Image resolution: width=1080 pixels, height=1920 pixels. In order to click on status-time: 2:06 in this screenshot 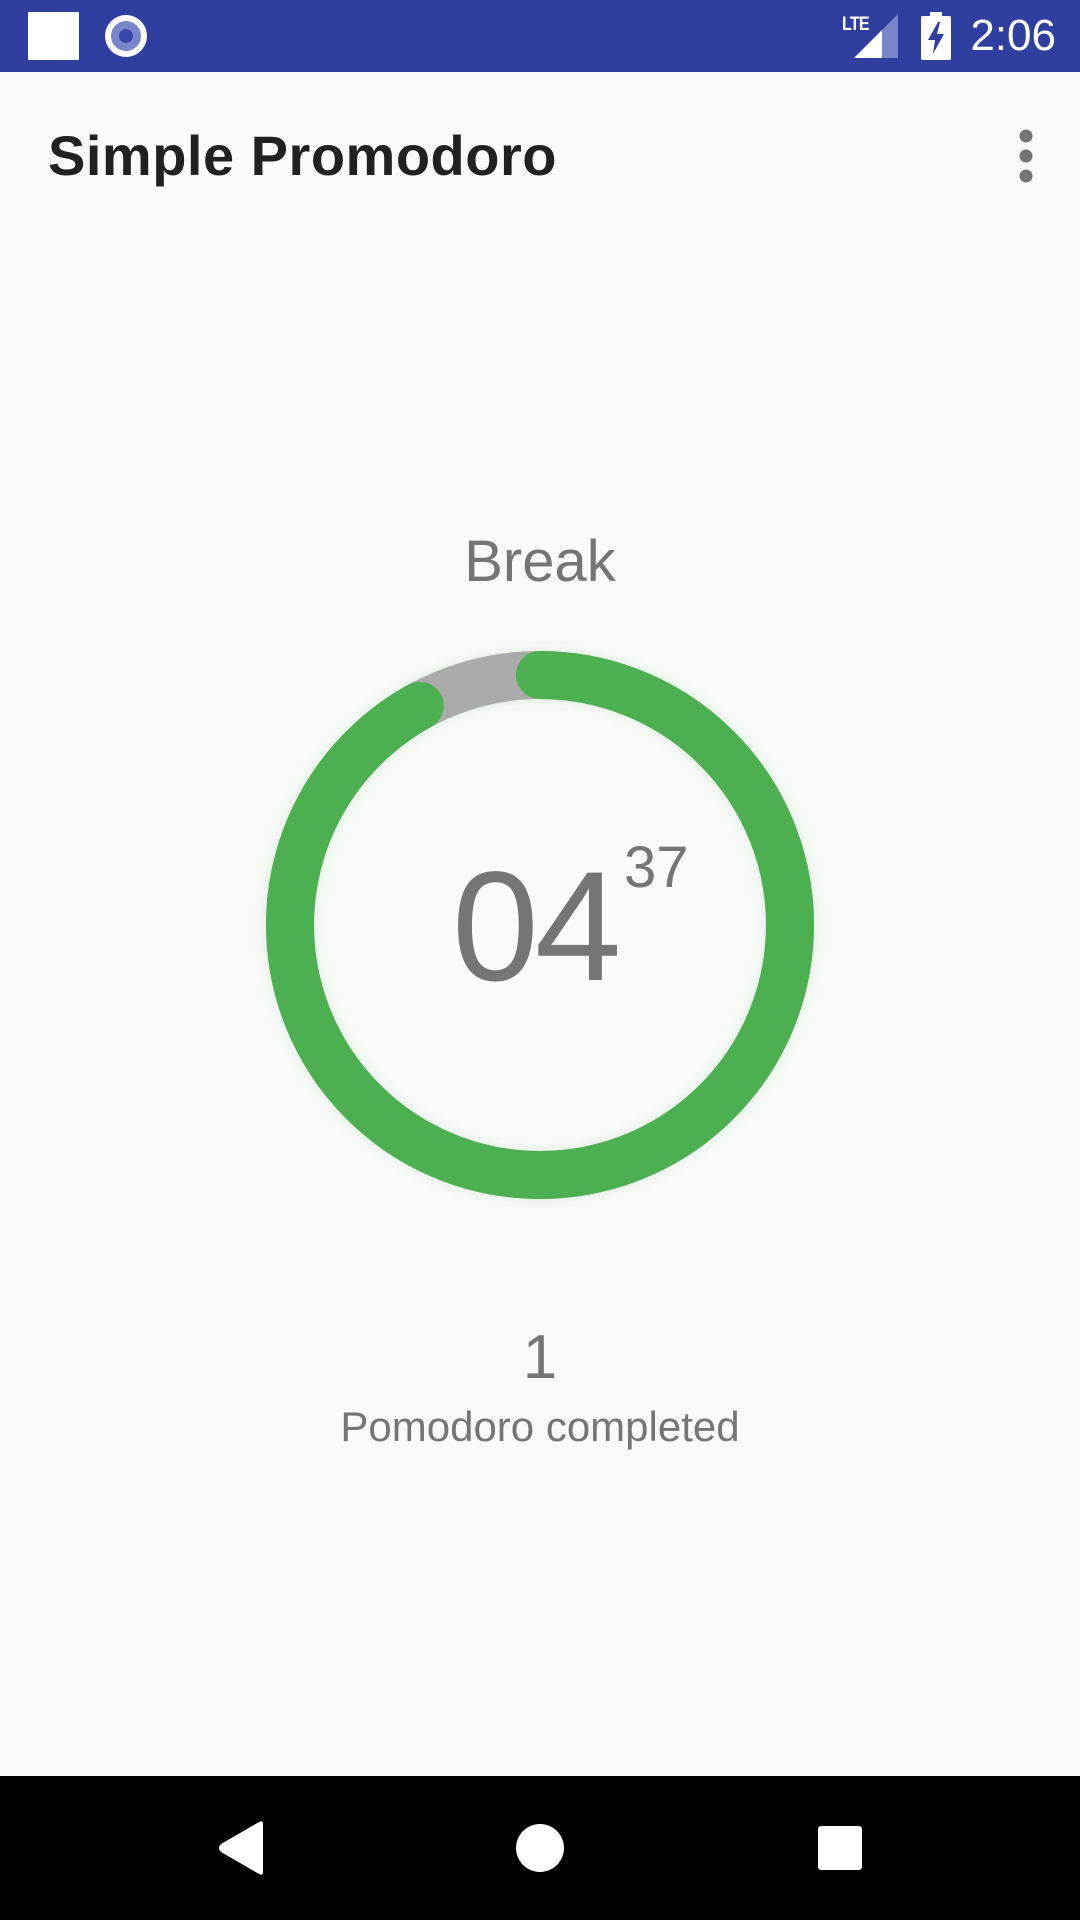, I will do `click(1013, 35)`.